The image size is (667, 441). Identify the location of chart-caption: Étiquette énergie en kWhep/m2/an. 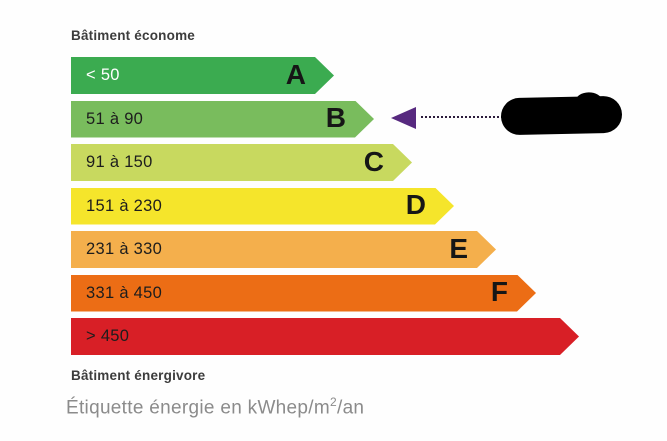
(215, 407).